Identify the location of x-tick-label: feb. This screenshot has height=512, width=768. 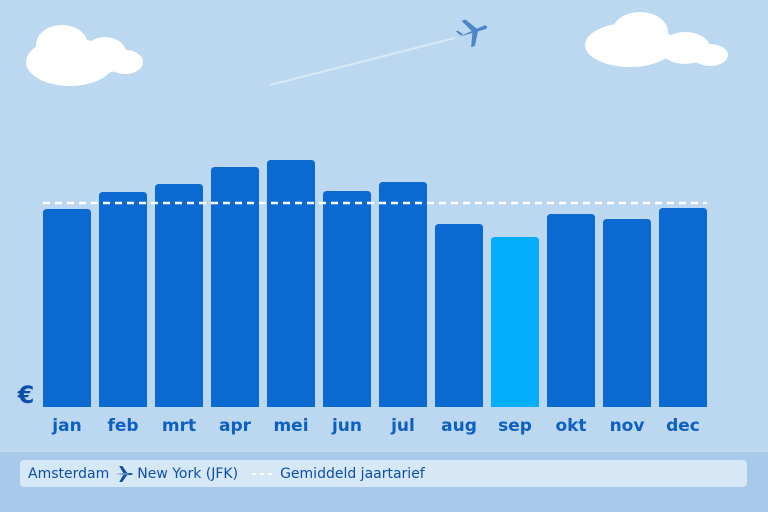
(122, 426).